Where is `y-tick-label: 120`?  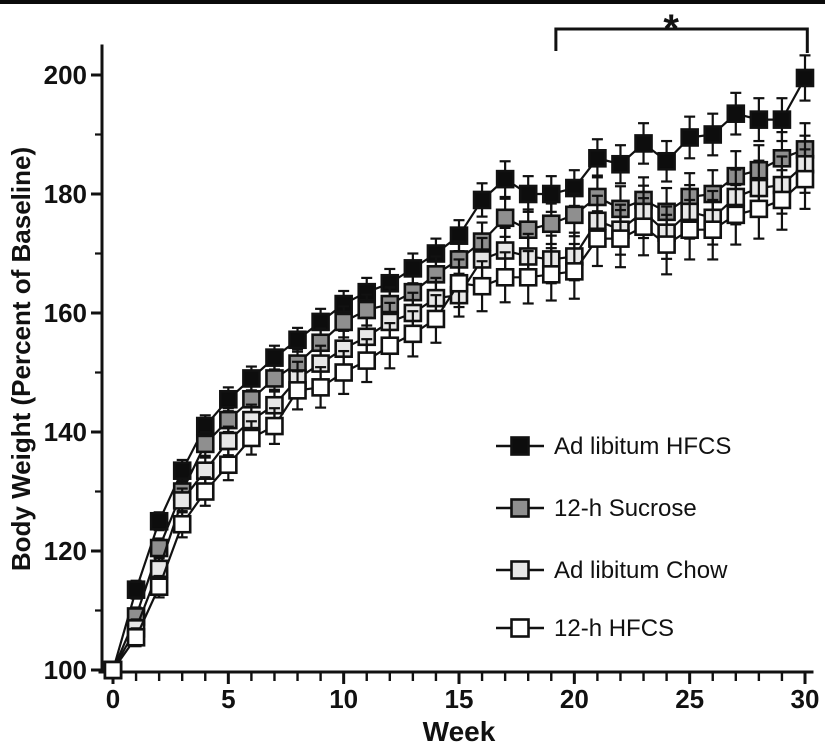
y-tick-label: 120 is located at coordinates (65, 551).